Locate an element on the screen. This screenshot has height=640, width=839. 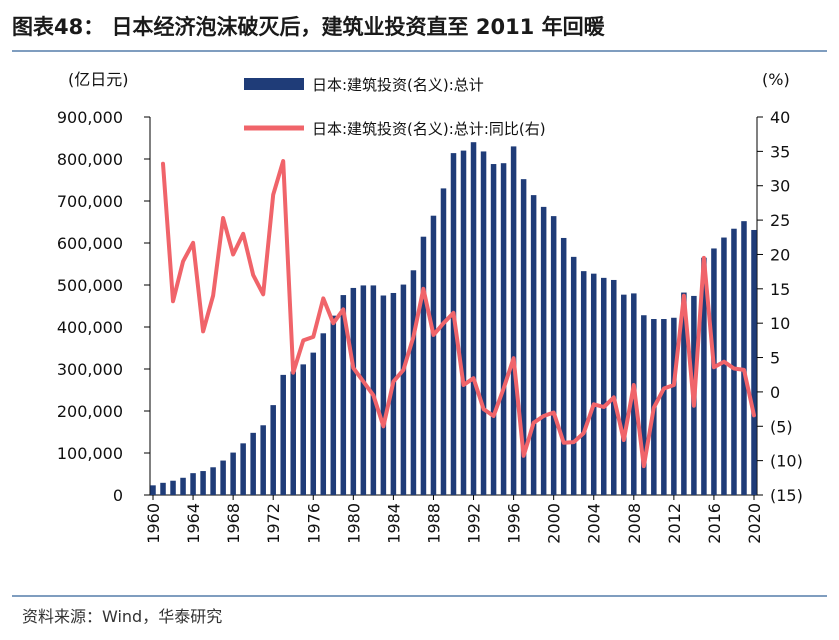
right-tick-label: (15) is located at coordinates (786, 495).